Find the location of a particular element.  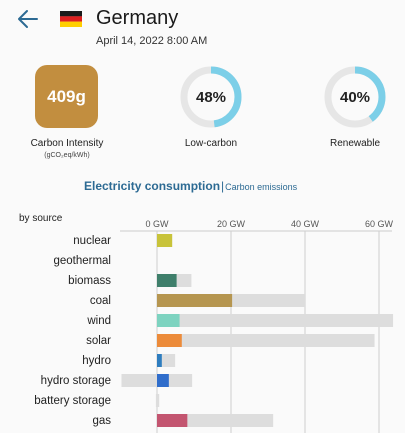

low-carbon-ring: 48% is located at coordinates (211, 97).